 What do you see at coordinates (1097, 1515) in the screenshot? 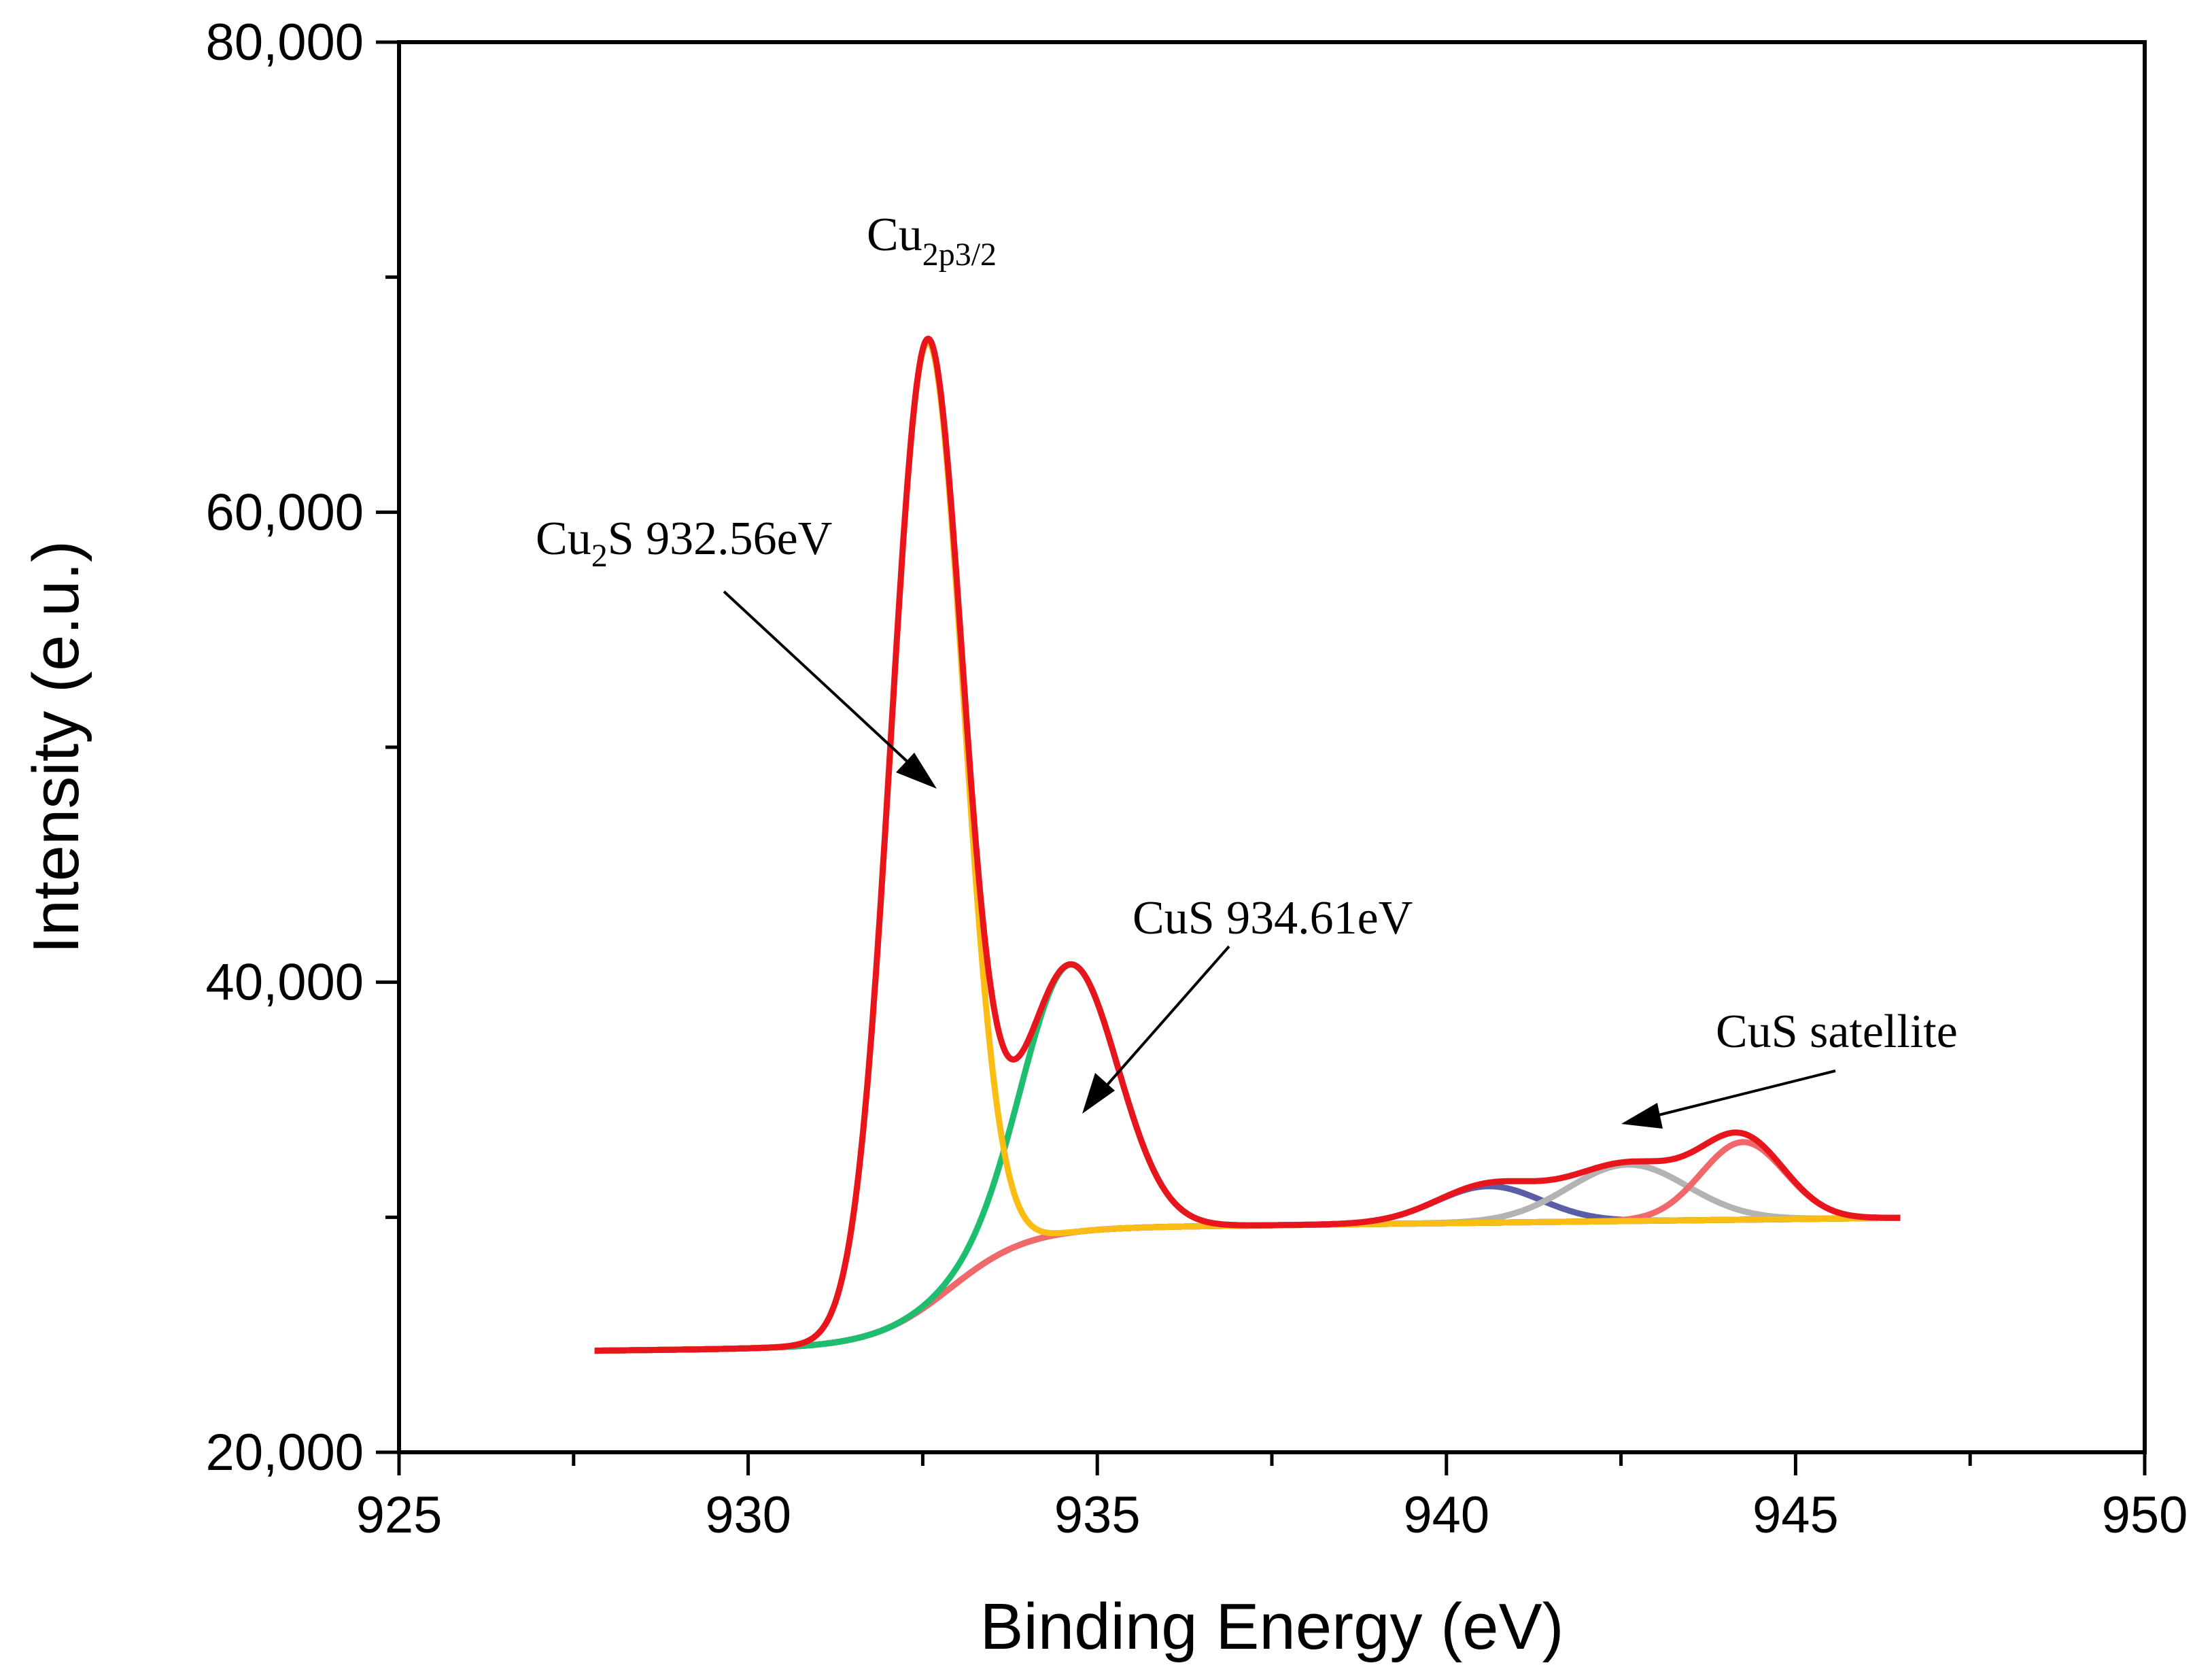
I see `x-tick-label: 935` at bounding box center [1097, 1515].